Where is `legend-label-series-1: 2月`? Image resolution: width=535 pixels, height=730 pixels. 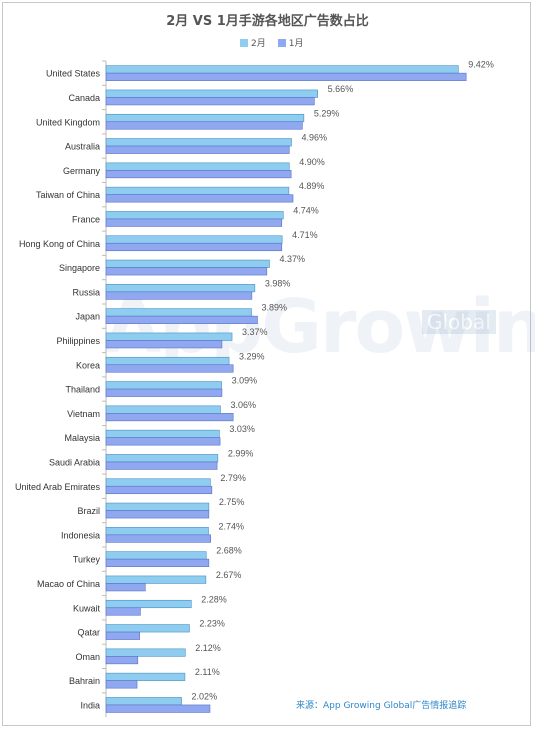 legend-label-series-1: 2月 is located at coordinates (258, 44).